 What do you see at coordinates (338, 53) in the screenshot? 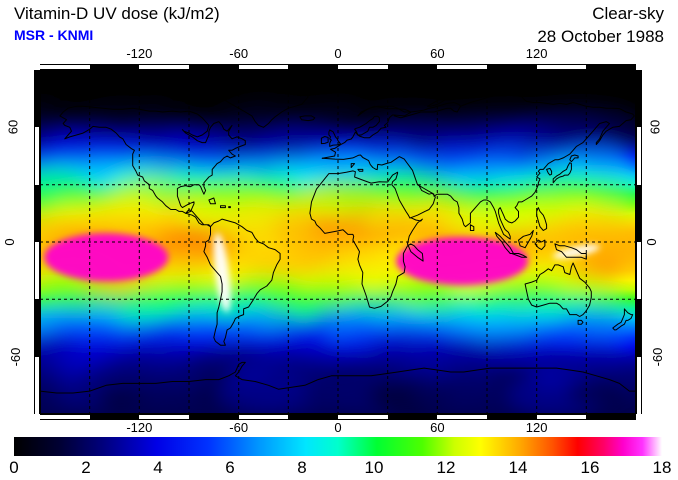
I see `lon-tick-label-top: 0` at bounding box center [338, 53].